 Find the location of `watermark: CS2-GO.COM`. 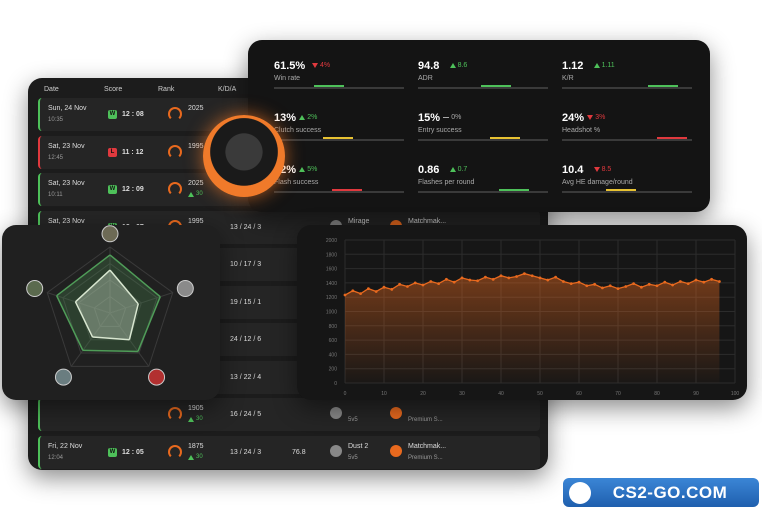

watermark: CS2-GO.COM is located at coordinates (661, 492).